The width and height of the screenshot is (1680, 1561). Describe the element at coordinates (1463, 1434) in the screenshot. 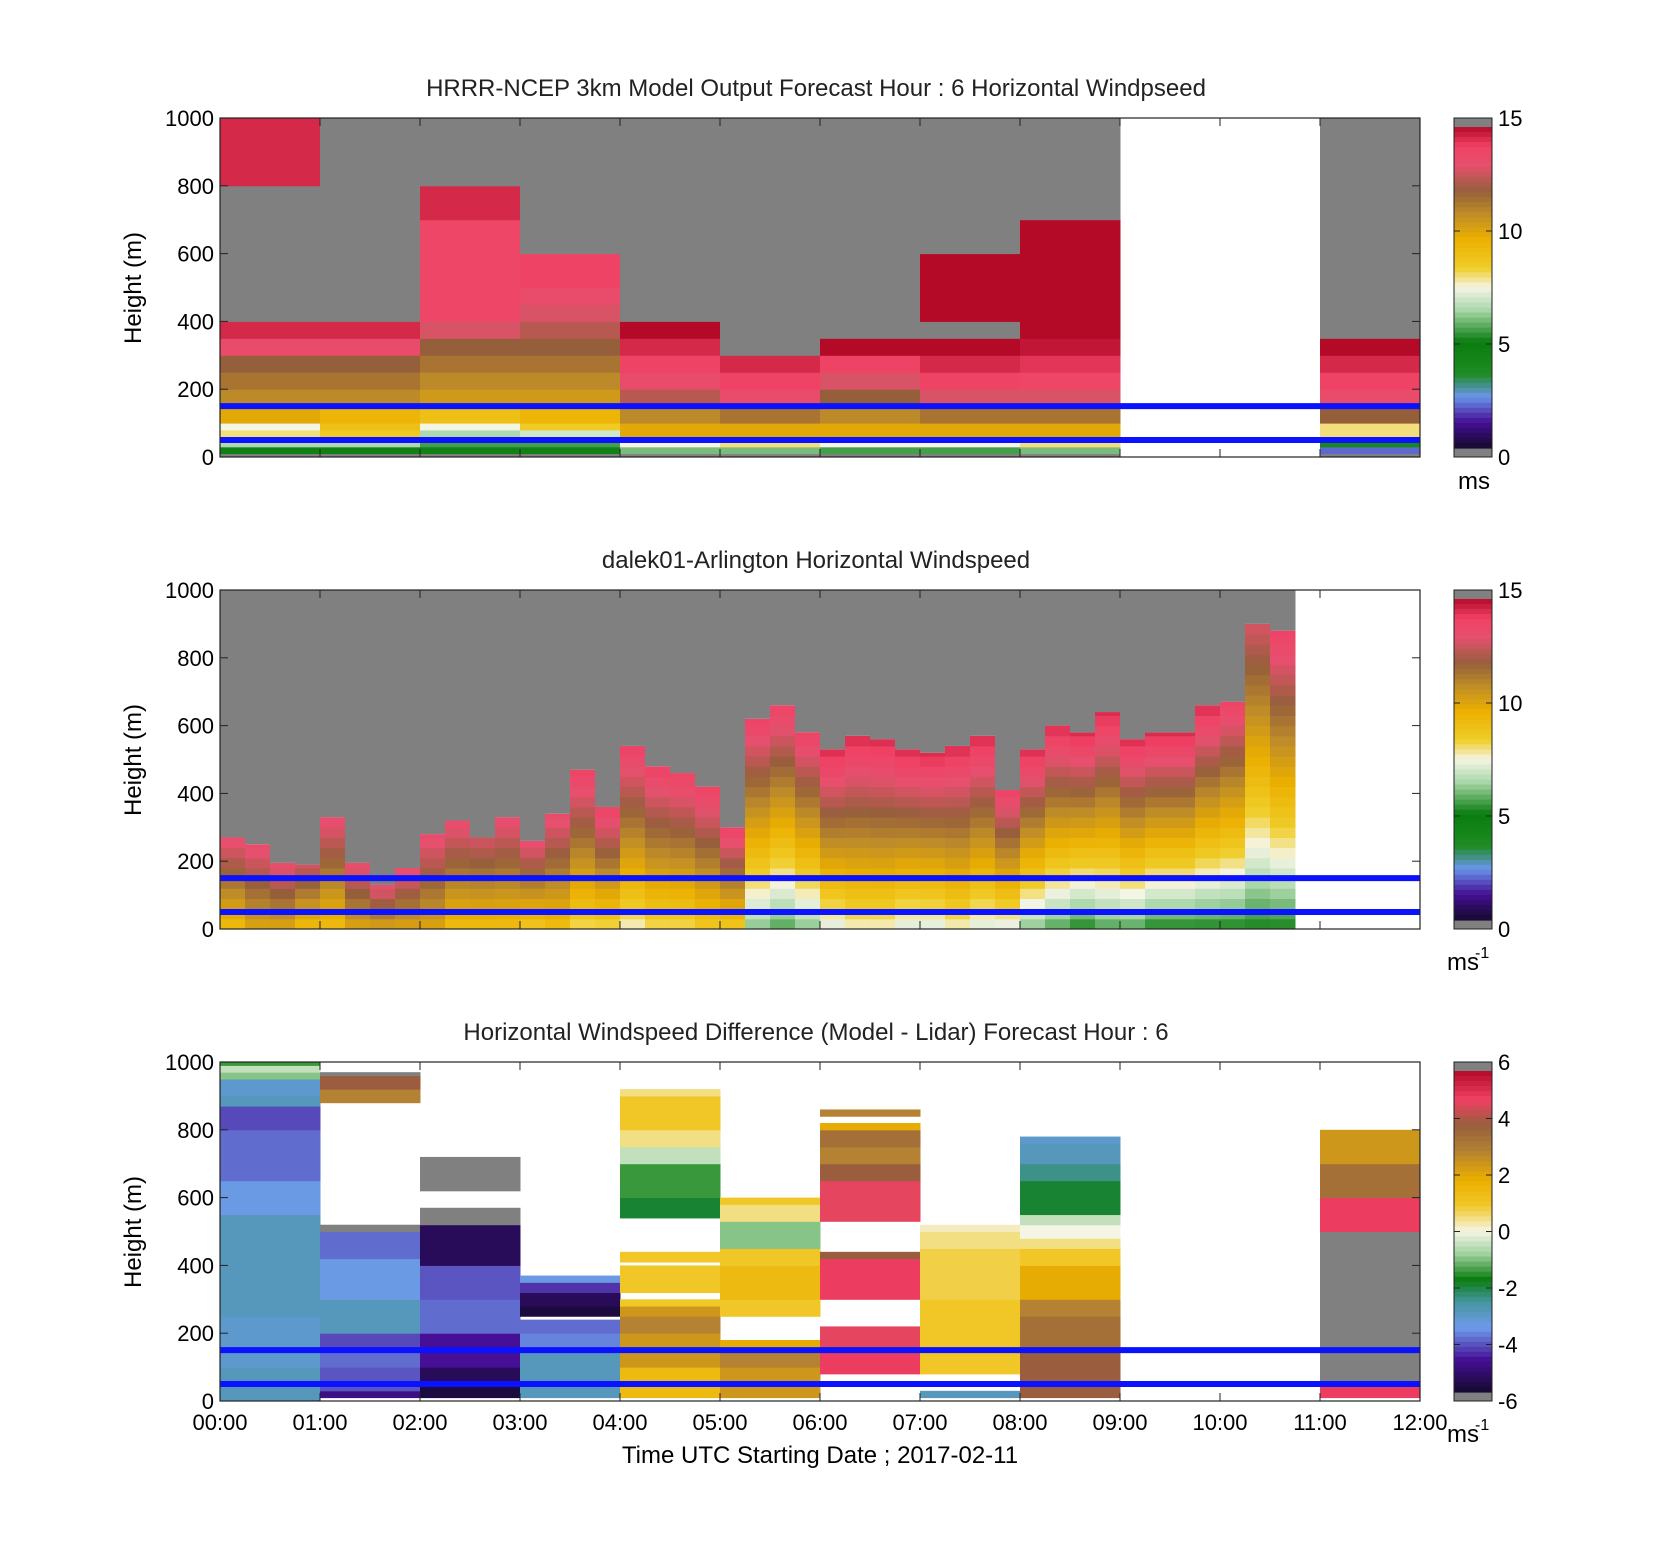

I see `panel-difference-colorbar-unit: ms` at that location.